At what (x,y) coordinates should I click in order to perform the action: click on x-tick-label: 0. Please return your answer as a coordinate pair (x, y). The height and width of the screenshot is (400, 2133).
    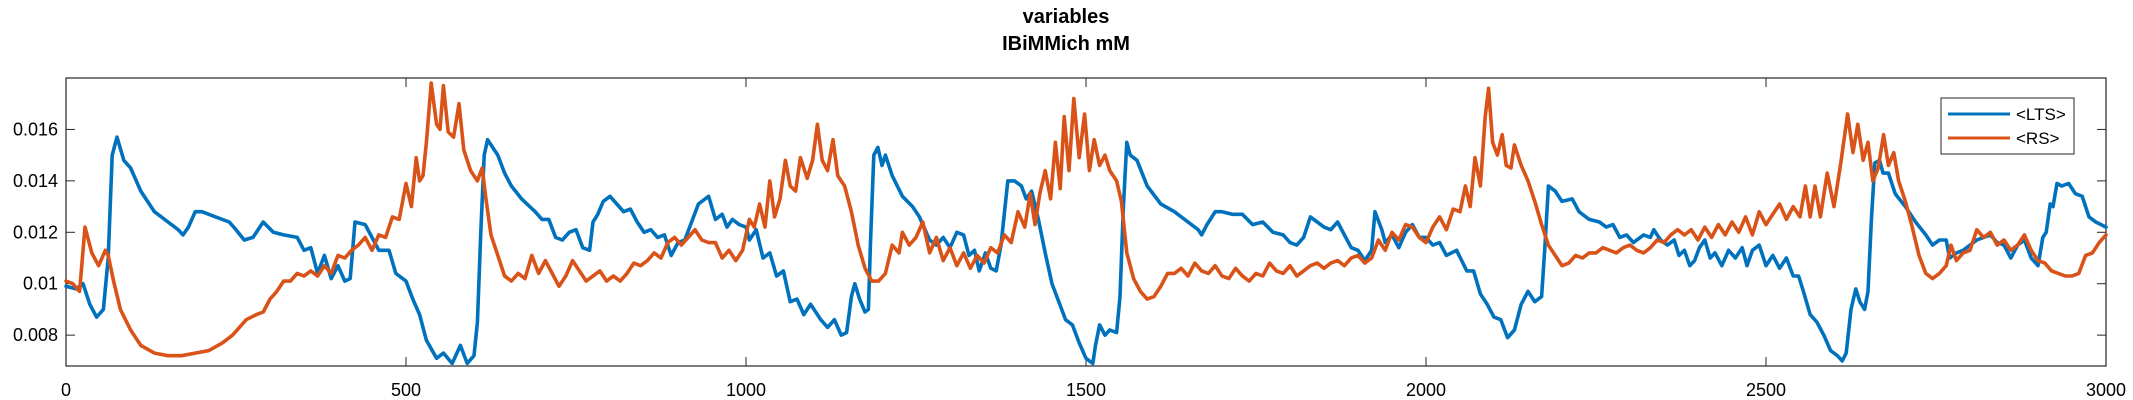
    Looking at the image, I should click on (66, 390).